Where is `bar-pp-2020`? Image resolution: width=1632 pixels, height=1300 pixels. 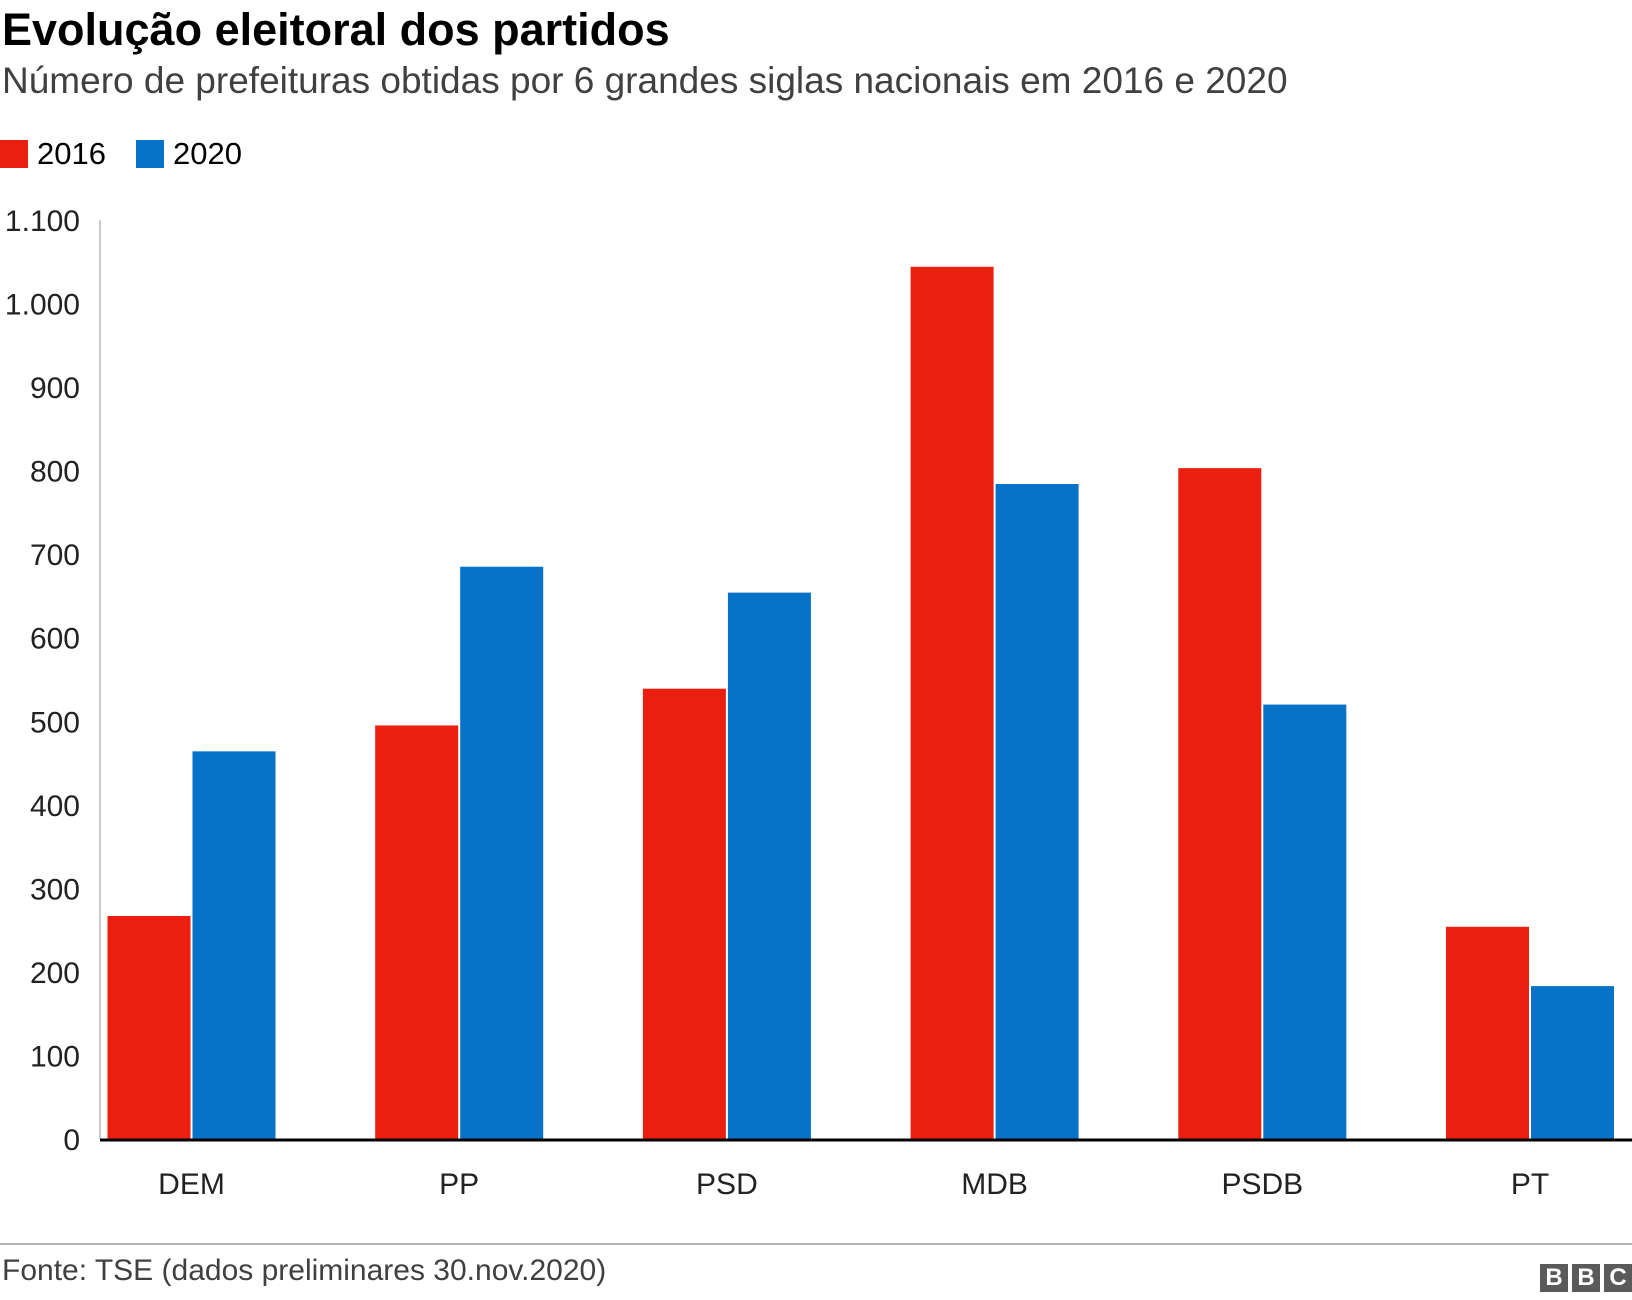 bar-pp-2020 is located at coordinates (502, 852).